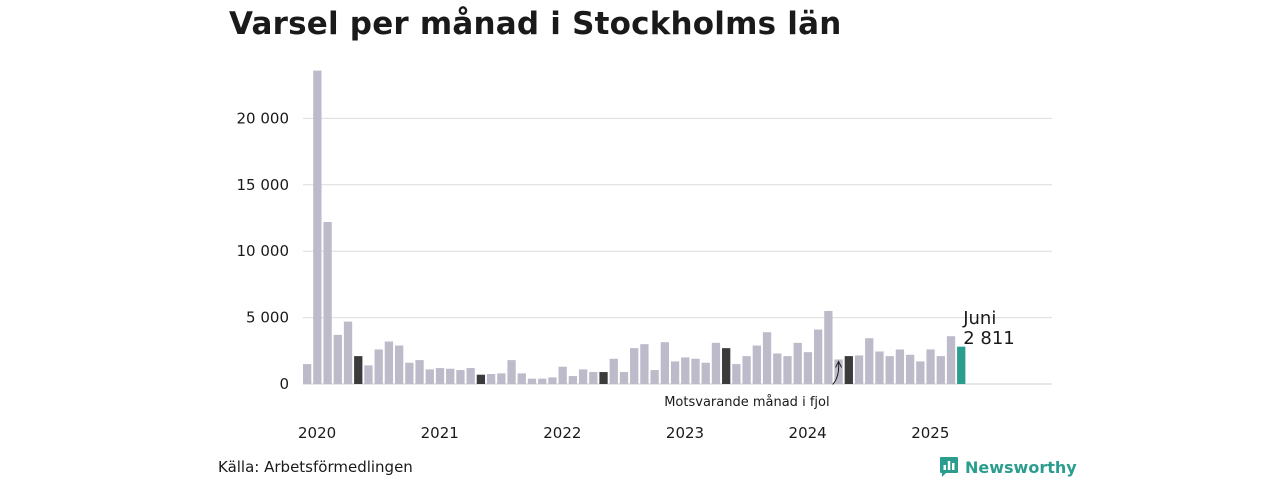  What do you see at coordinates (930, 433) in the screenshot?
I see `x-tick-label: 2025` at bounding box center [930, 433].